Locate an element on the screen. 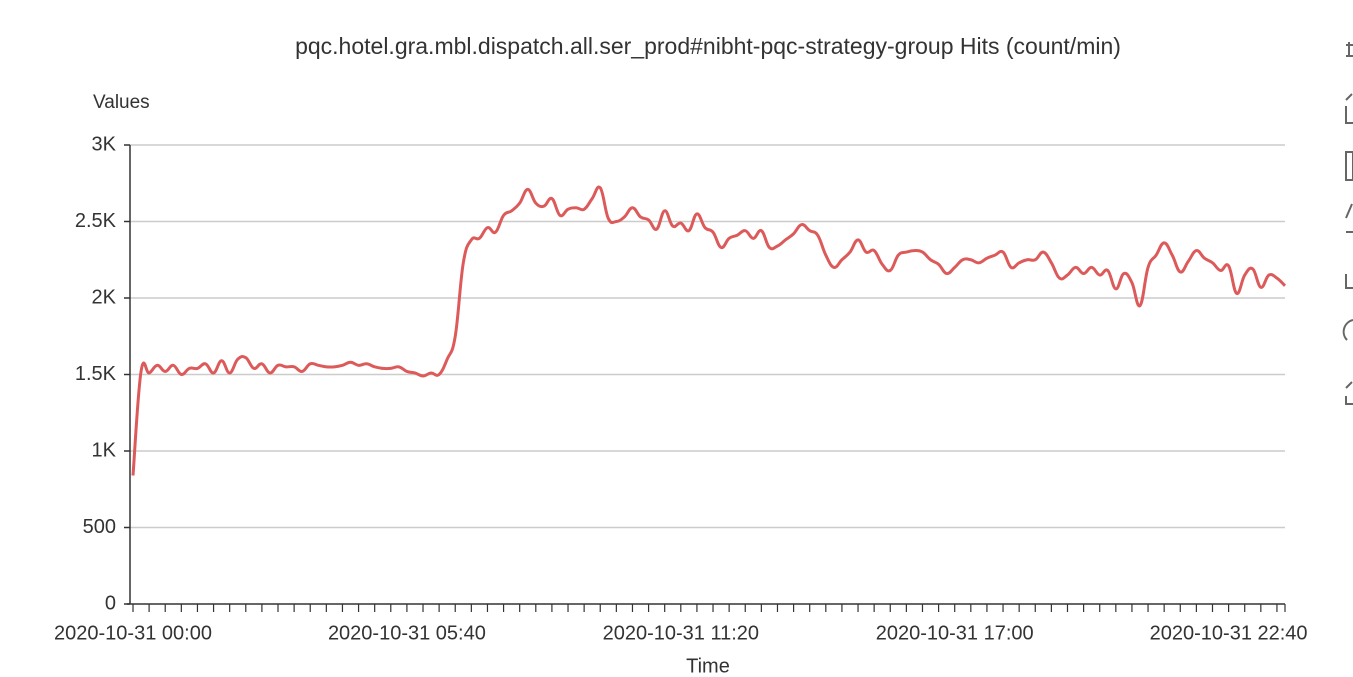 The width and height of the screenshot is (1353, 677). y-tick-label: 1K is located at coordinates (104, 450).